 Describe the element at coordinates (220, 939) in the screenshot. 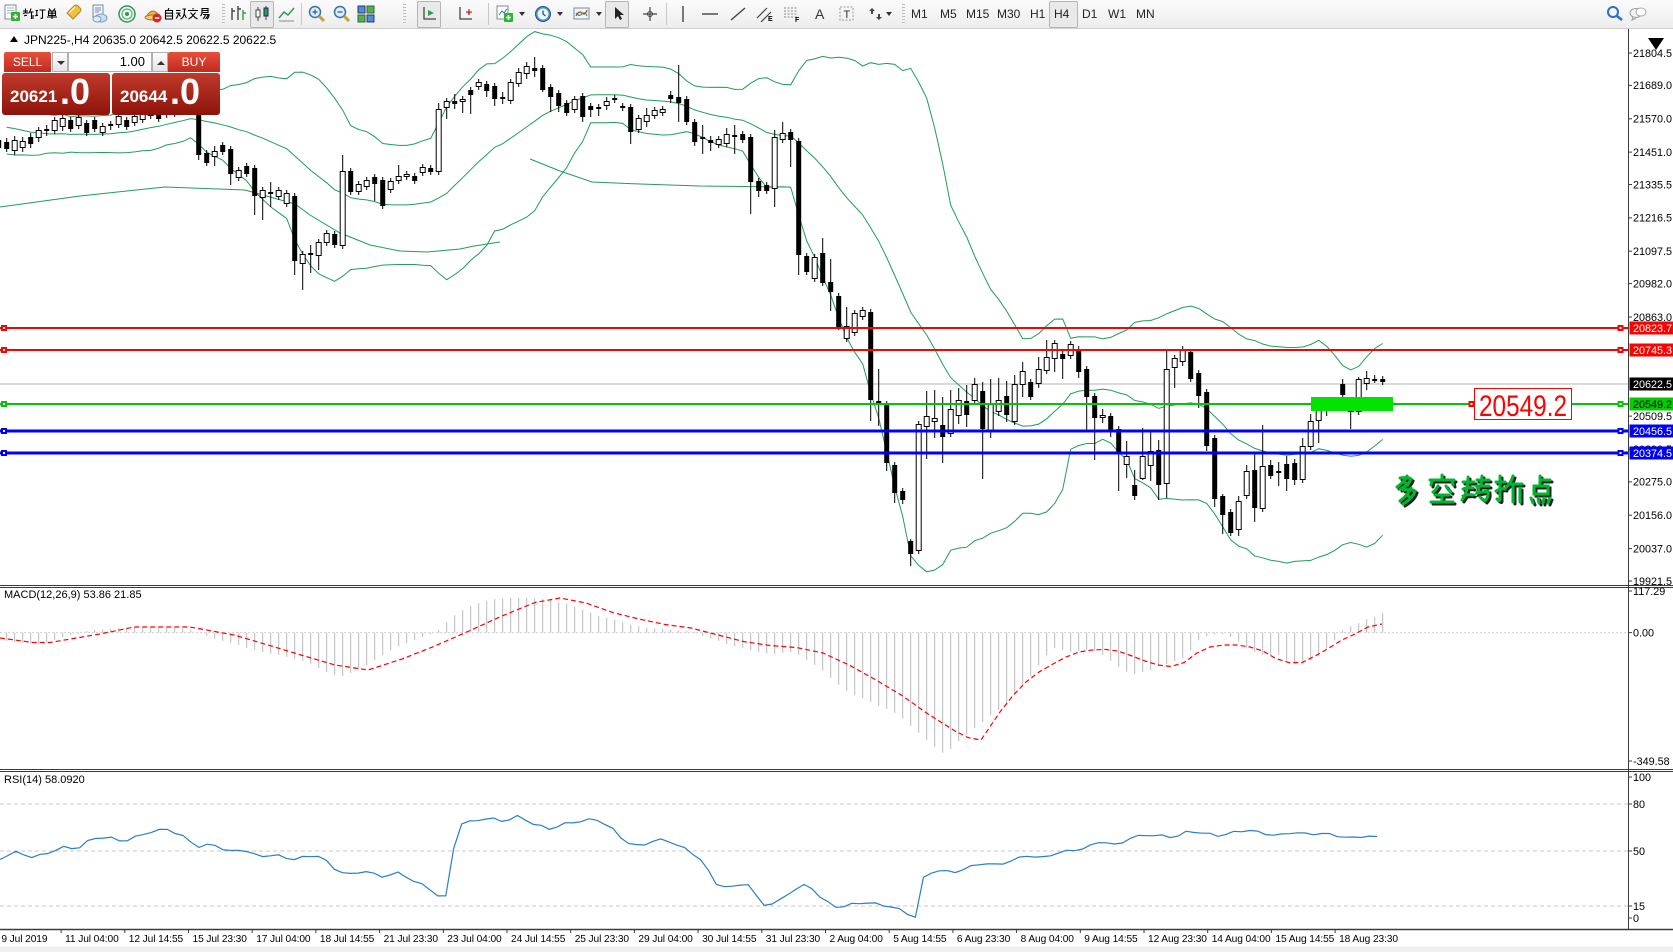

I see `svg-text: 15 Jul 23:30` at that location.